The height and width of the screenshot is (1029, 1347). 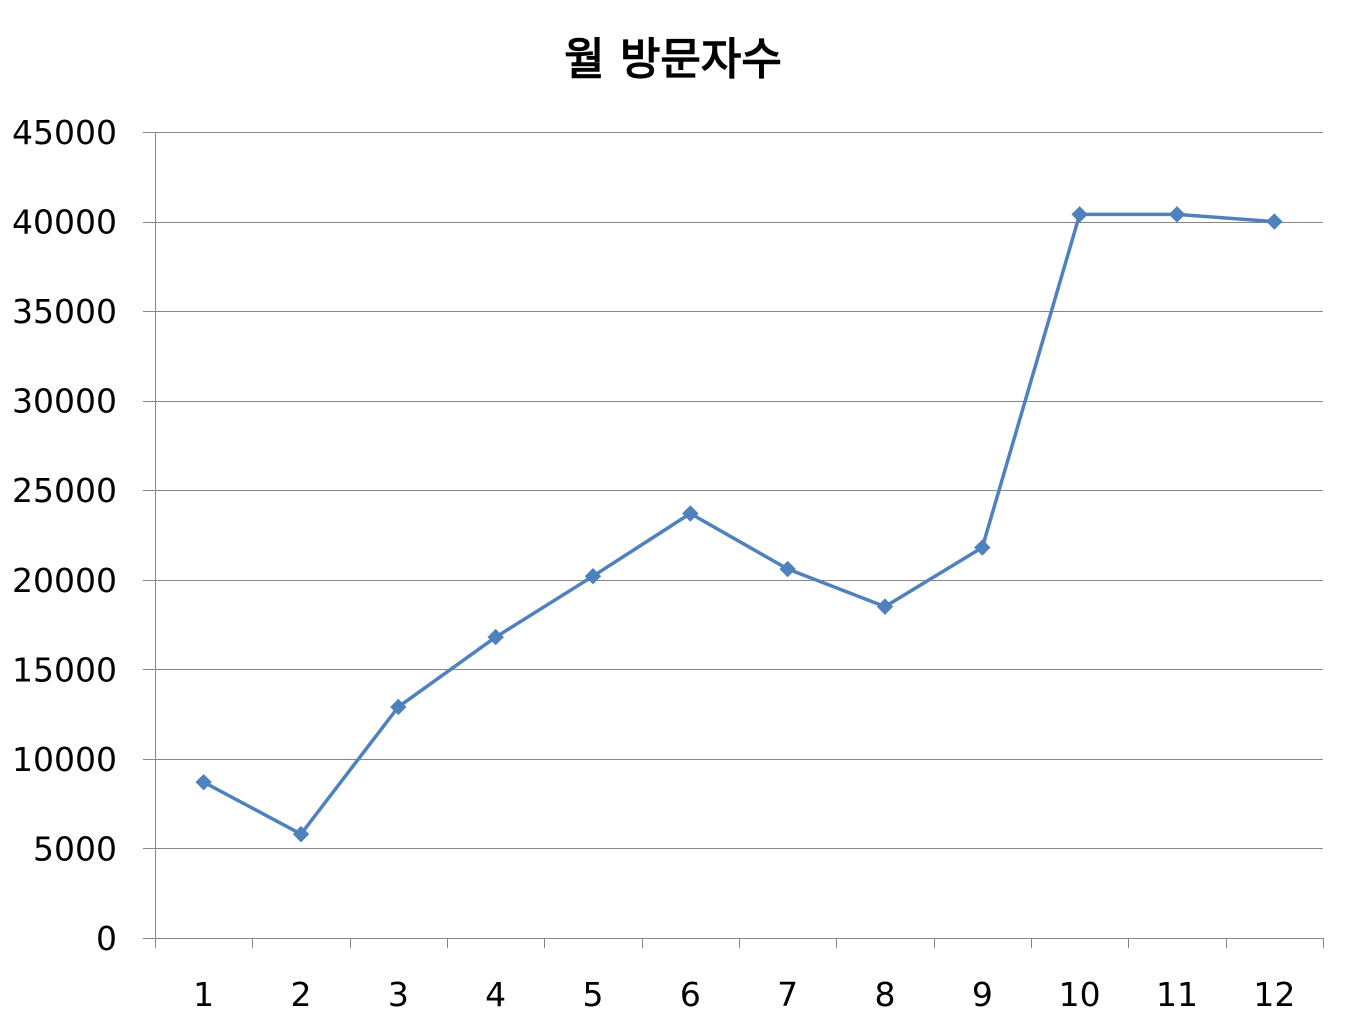 I want to click on y-tick-label: 45000, so click(x=64, y=132).